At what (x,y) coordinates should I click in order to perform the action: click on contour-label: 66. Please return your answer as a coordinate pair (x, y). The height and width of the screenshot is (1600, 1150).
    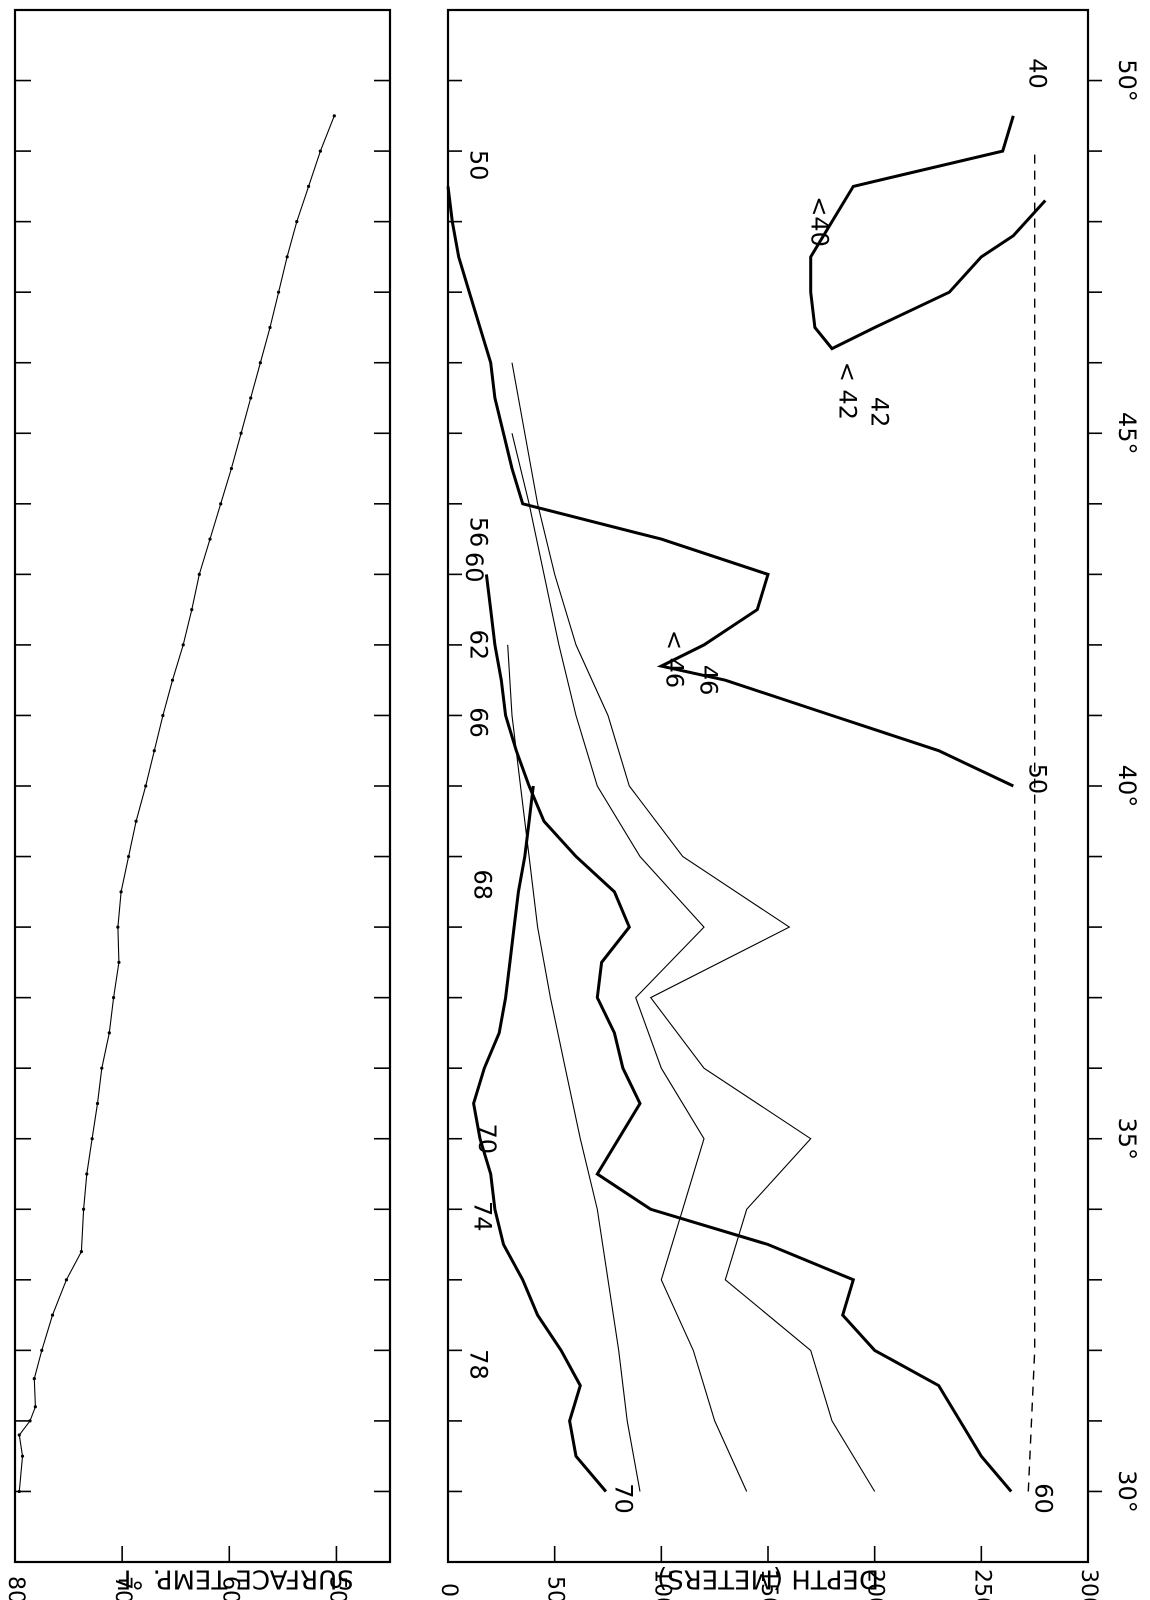
    Looking at the image, I should click on (478, 722).